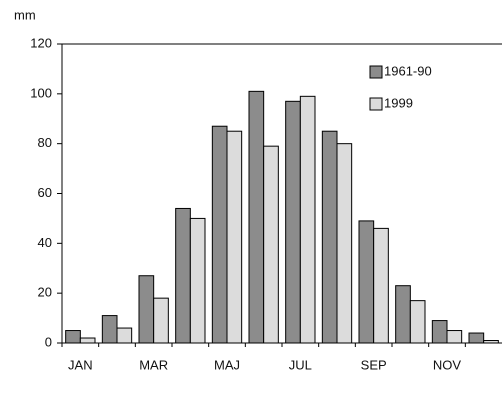 This screenshot has width=503, height=406. Describe the element at coordinates (408, 70) in the screenshot. I see `legend-label: 1961-90` at that location.